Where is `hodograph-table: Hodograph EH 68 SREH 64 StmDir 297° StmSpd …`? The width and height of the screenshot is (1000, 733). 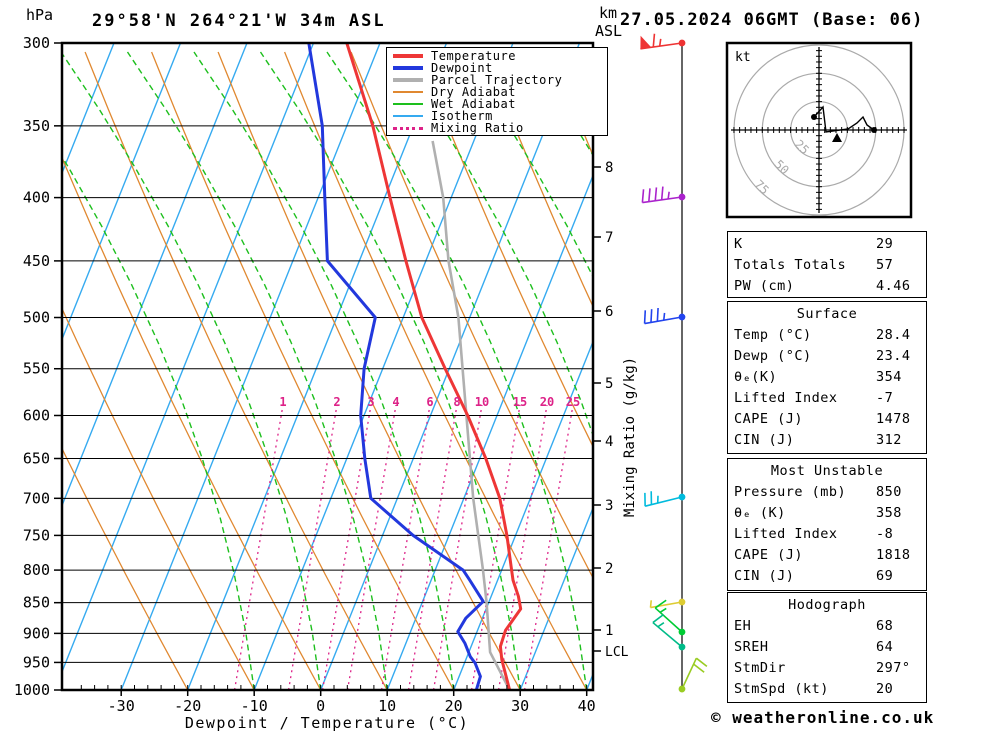
hodograph-table: Hodograph EH 68 SREH 64 StmDir 297° StmSpd … is located at coordinates (827, 647).